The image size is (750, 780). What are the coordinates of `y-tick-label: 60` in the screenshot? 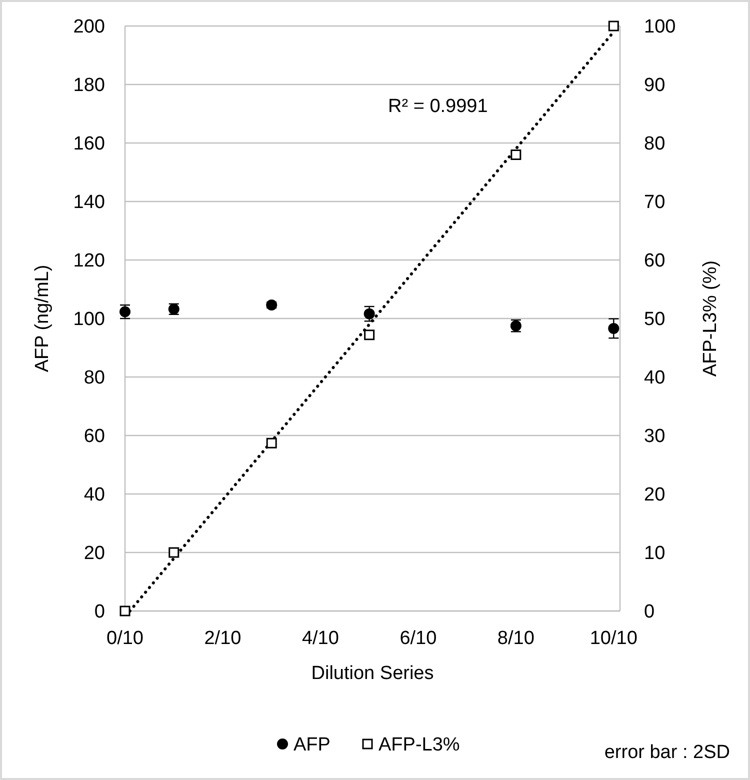 It's located at (94, 437).